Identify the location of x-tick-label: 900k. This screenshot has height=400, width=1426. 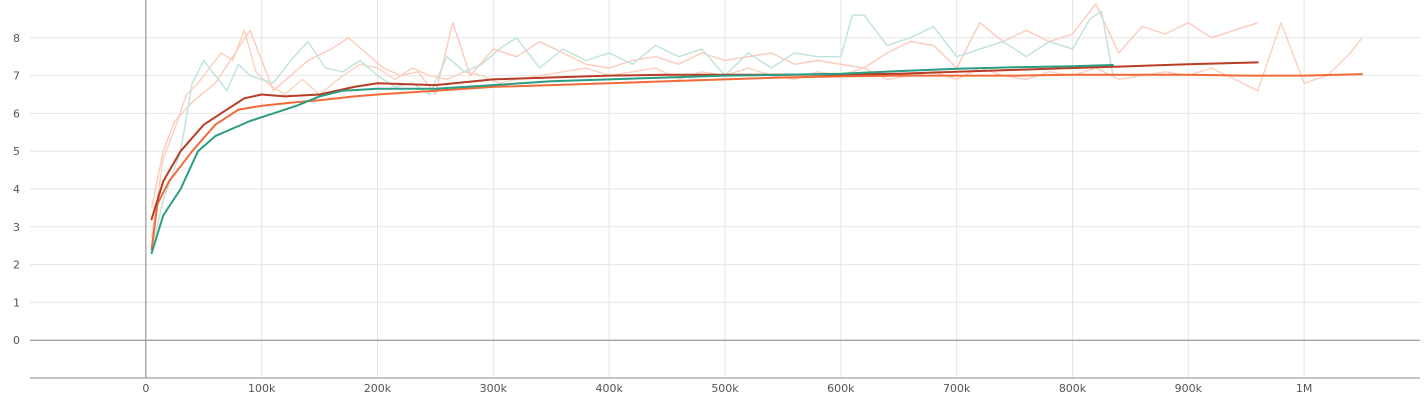
(1189, 388).